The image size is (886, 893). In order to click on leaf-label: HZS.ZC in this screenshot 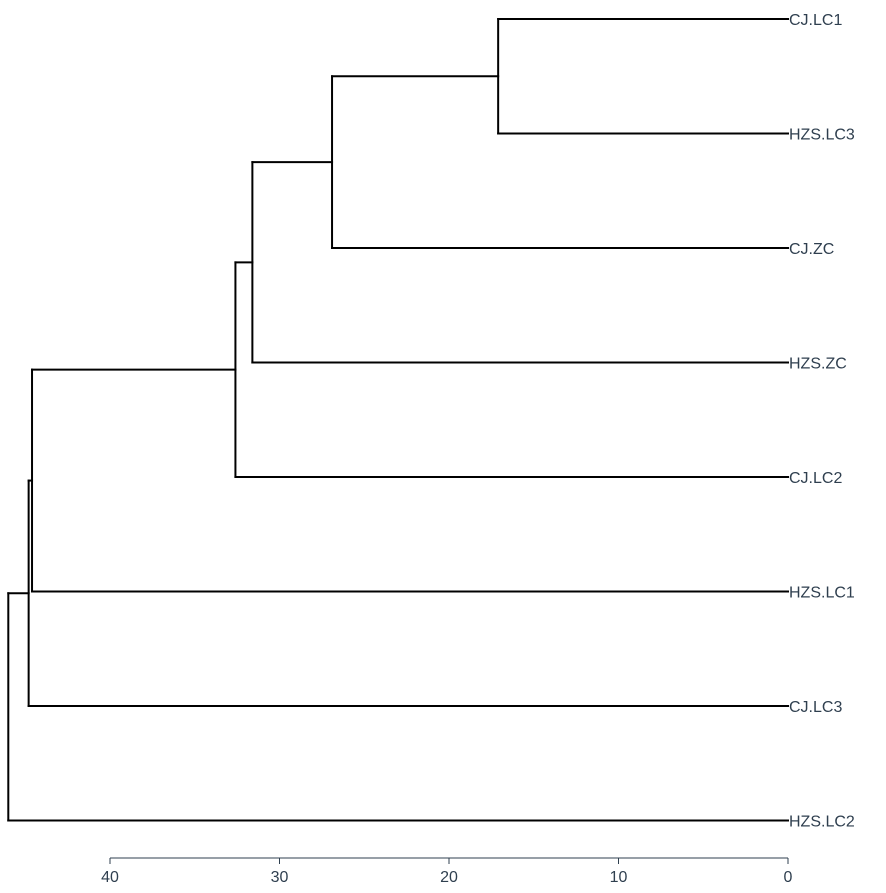, I will do `click(818, 364)`.